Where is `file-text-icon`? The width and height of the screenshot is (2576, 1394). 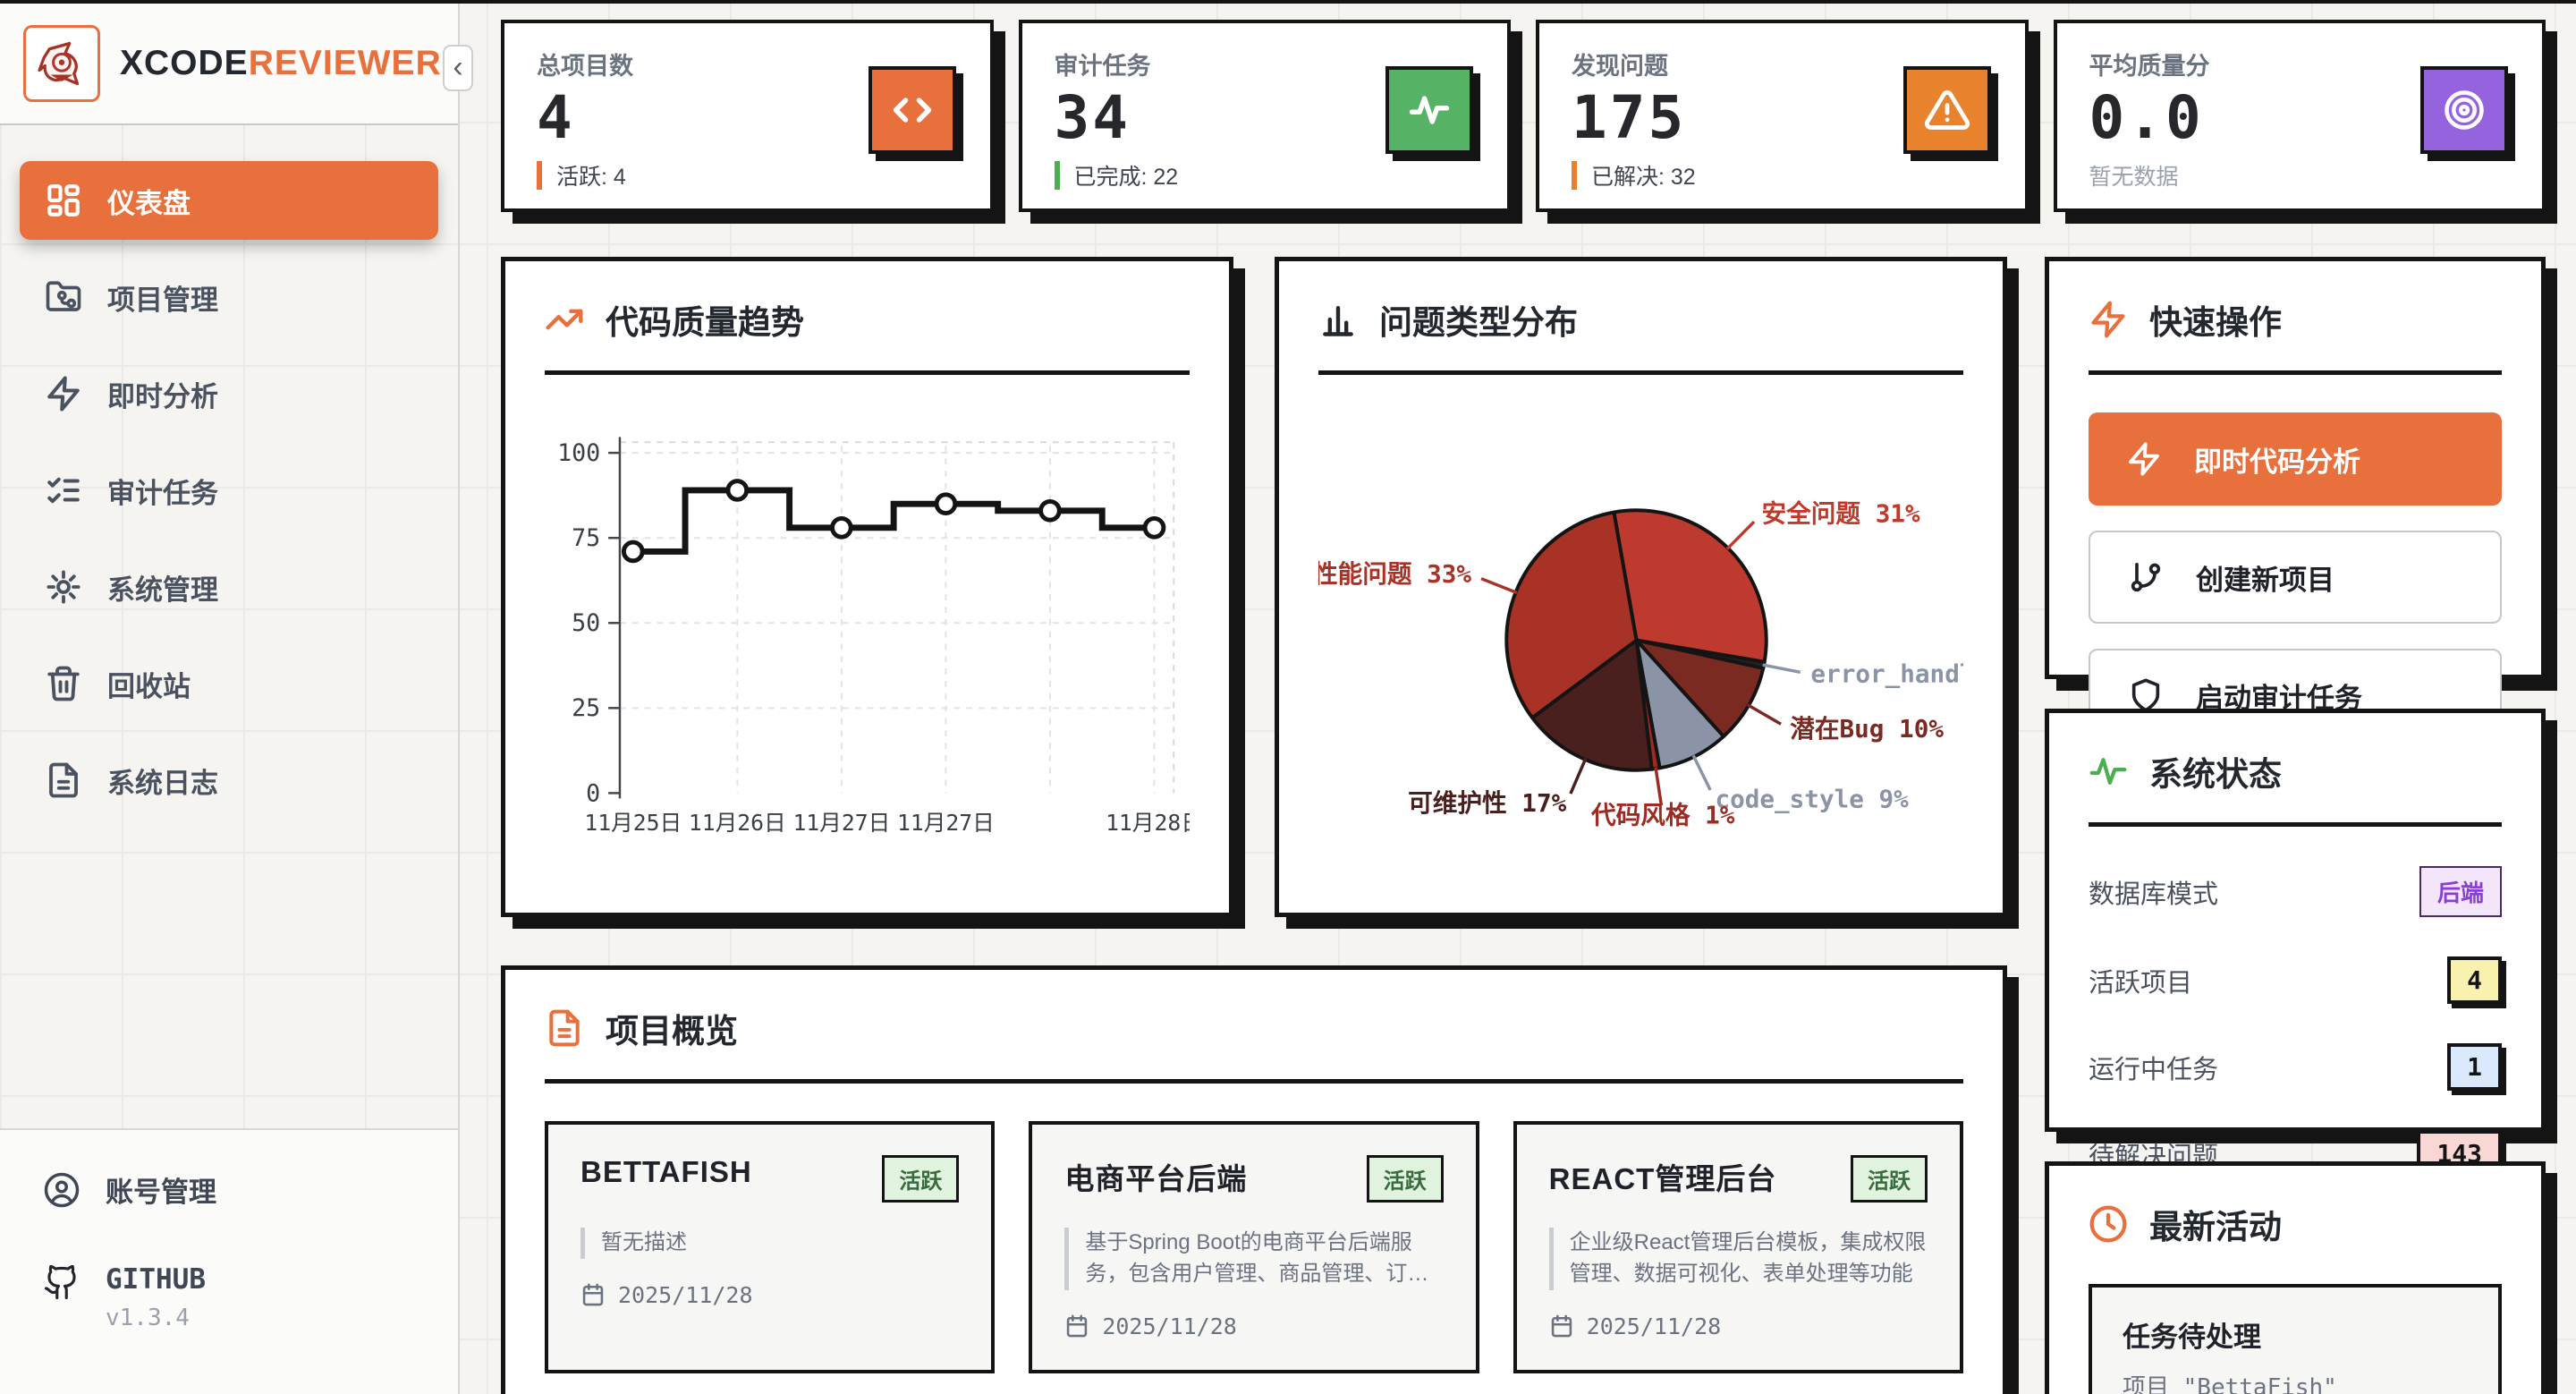 file-text-icon is located at coordinates (63, 780).